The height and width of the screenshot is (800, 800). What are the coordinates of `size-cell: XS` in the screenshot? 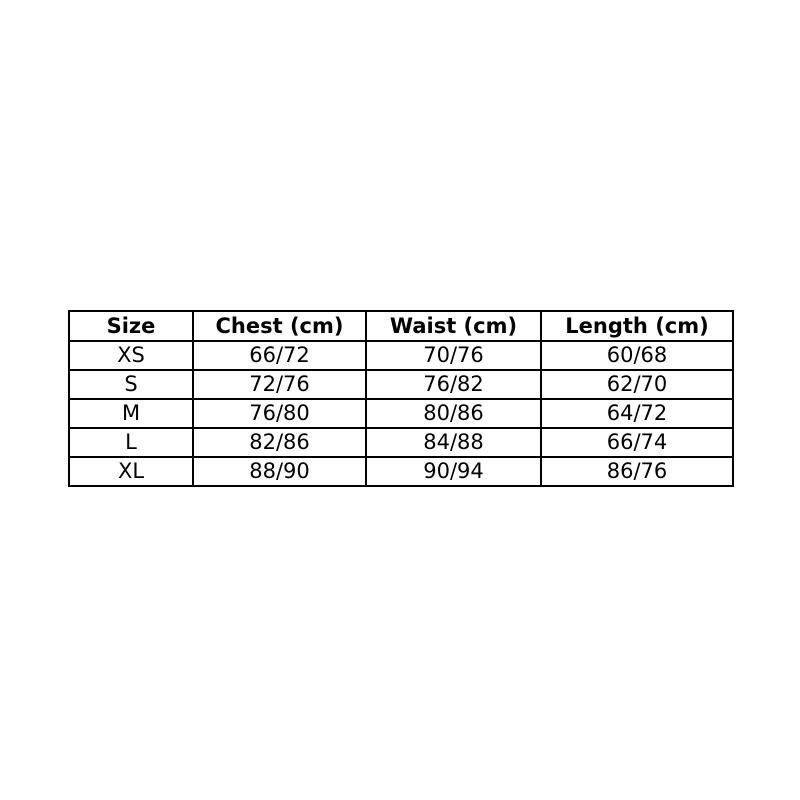 It's located at (131, 355).